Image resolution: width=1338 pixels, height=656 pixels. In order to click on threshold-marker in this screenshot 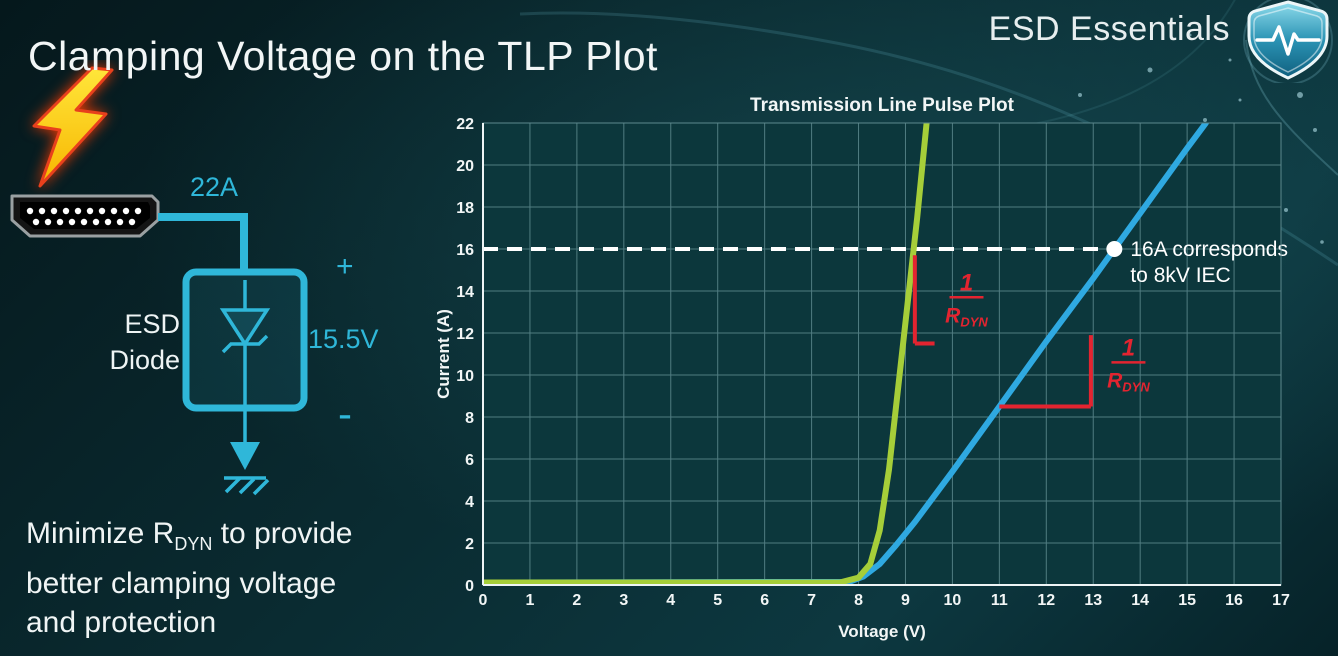, I will do `click(1114, 249)`.